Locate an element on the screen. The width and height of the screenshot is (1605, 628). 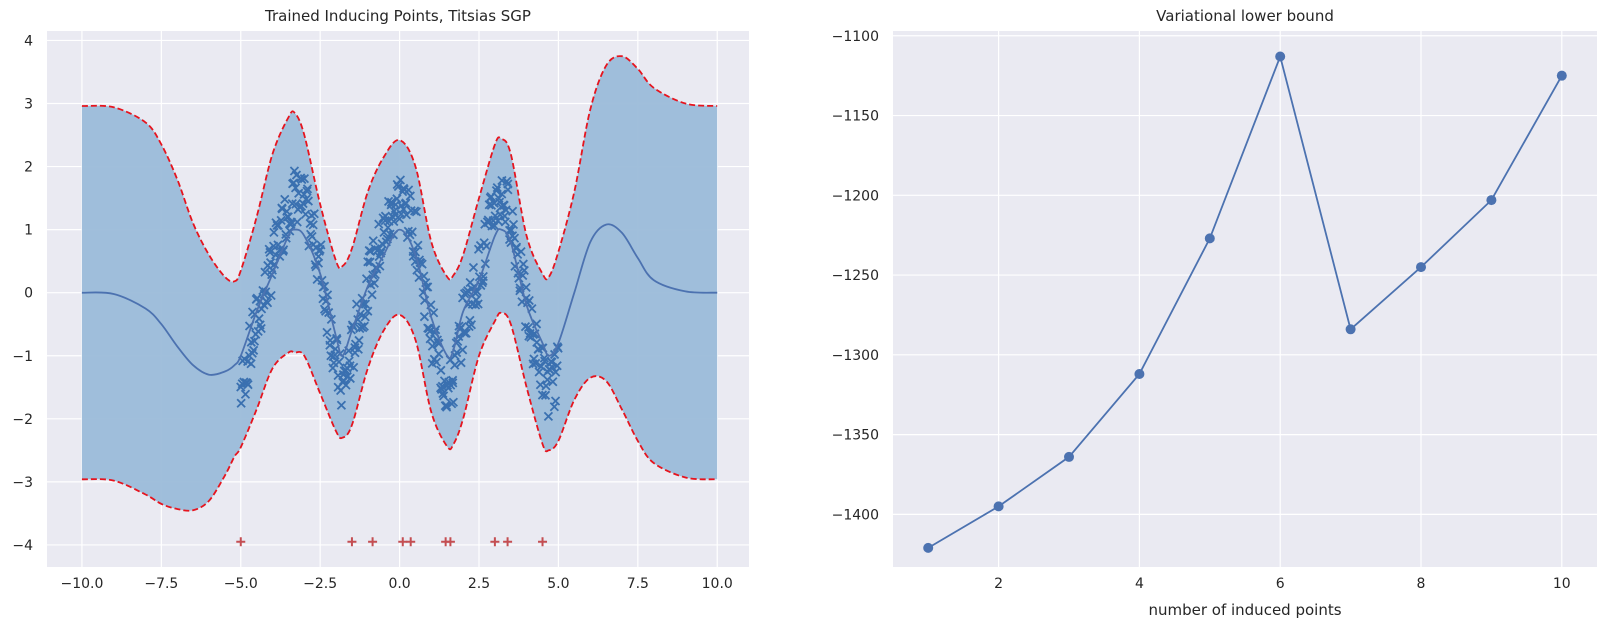
y-tick-label: −1200 is located at coordinates (855, 196).